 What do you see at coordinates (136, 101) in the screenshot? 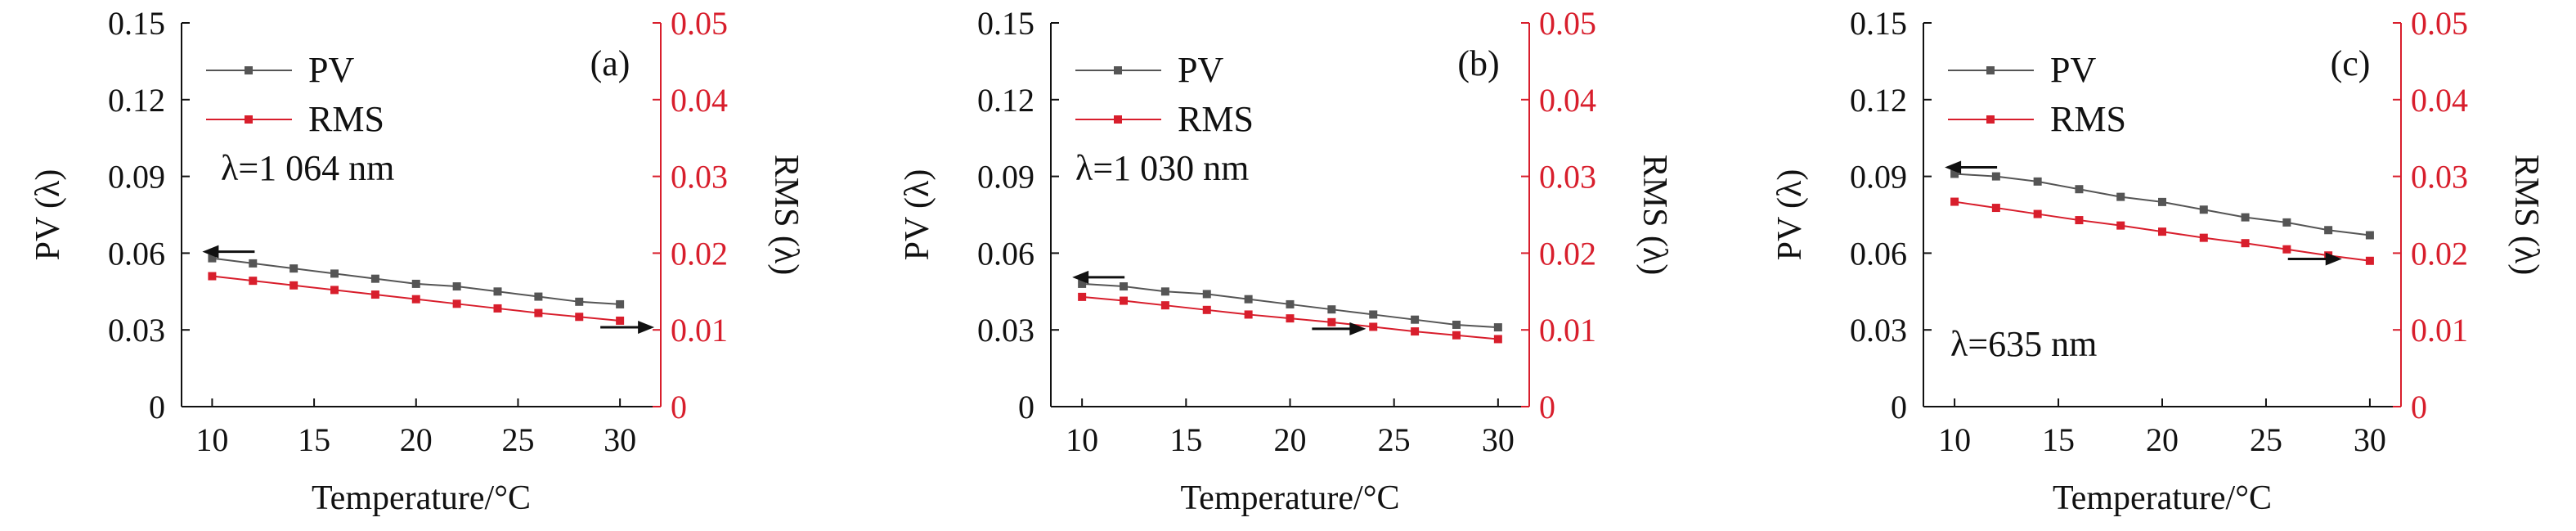
I see `y-tick-label: 0.12` at bounding box center [136, 101].